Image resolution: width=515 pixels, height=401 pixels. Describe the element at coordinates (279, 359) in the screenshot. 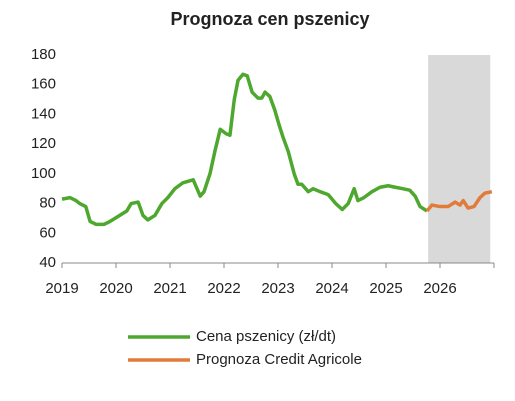

I see `legend-label: Prognoza Credit Agricole` at that location.